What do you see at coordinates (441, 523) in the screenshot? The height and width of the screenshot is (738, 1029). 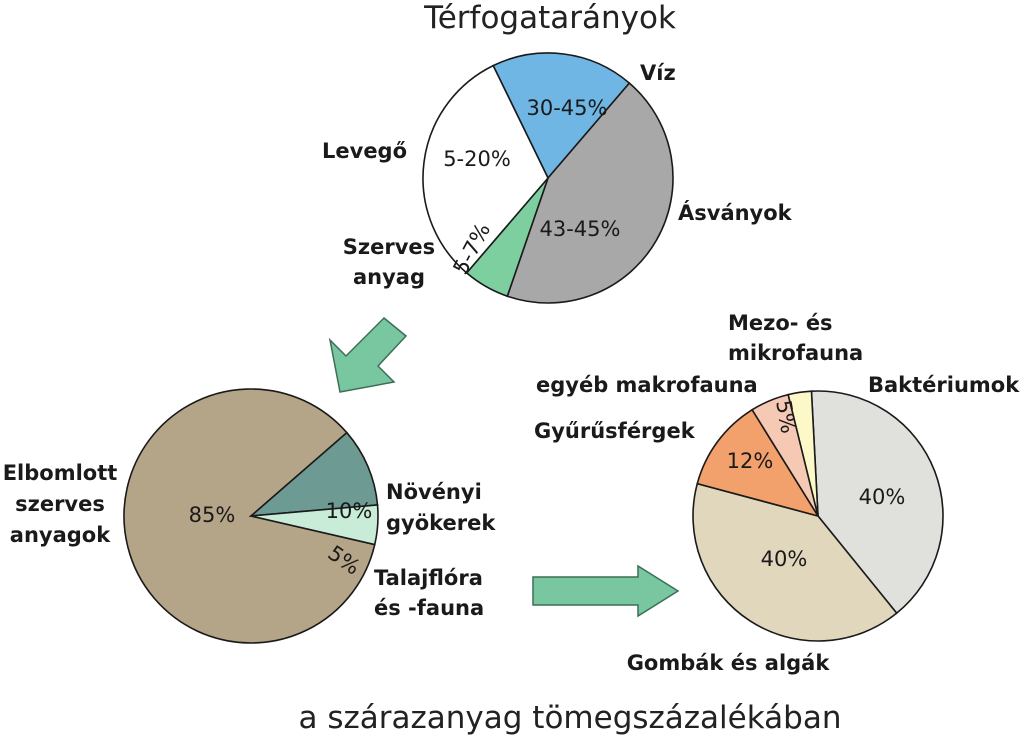 I see `label-roots-line2: gyökerek` at bounding box center [441, 523].